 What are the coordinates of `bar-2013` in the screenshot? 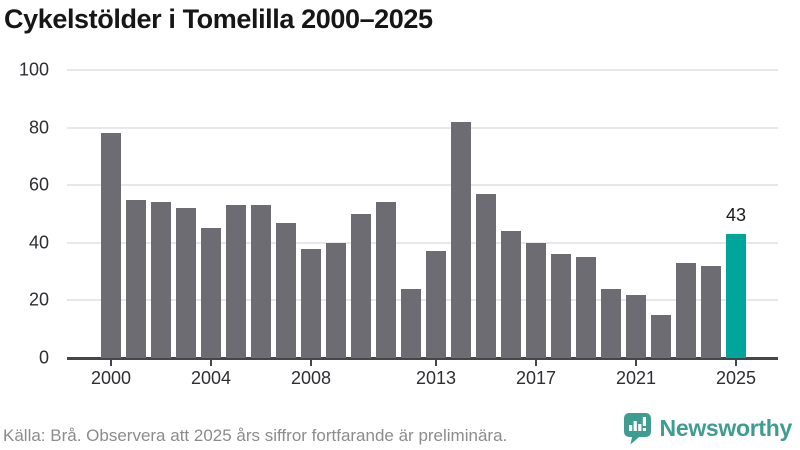 It's located at (436, 304).